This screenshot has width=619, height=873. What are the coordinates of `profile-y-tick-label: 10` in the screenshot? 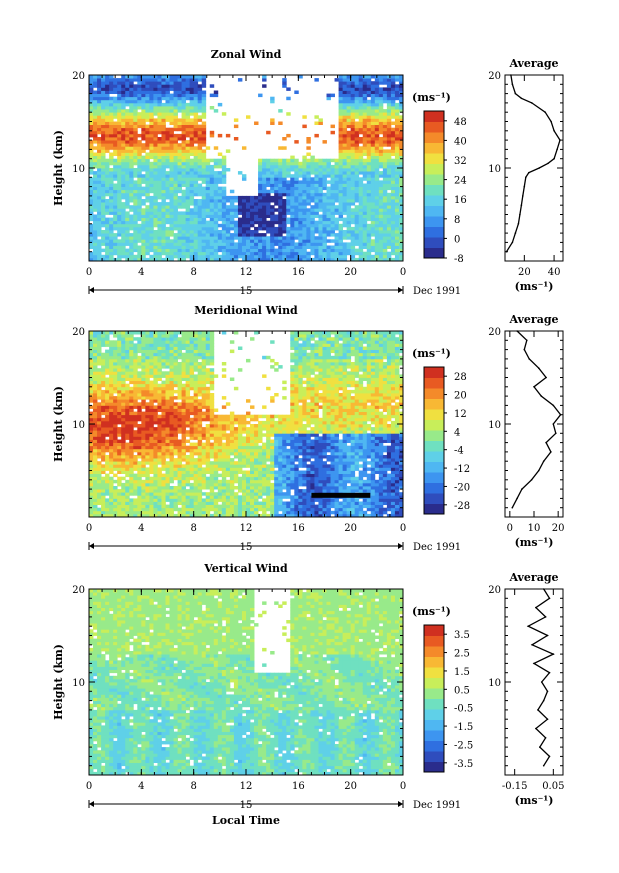 It's located at (494, 169).